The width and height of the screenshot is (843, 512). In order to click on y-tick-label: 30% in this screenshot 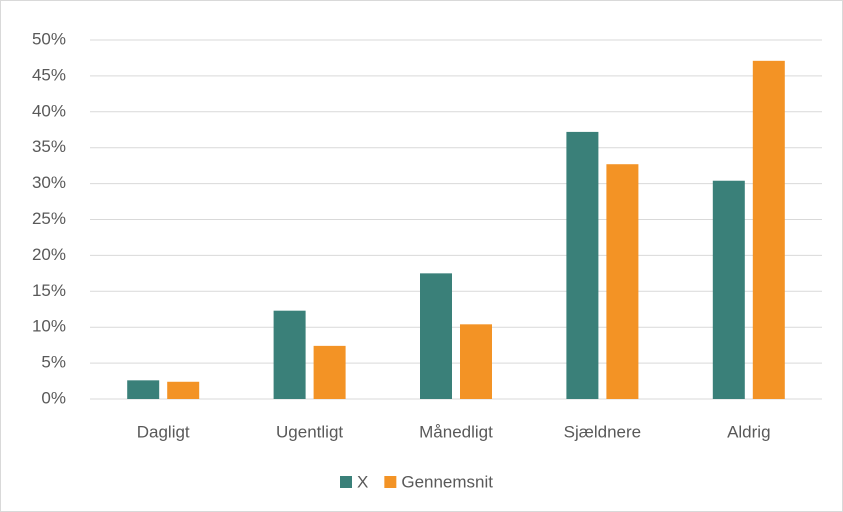, I will do `click(49, 182)`.